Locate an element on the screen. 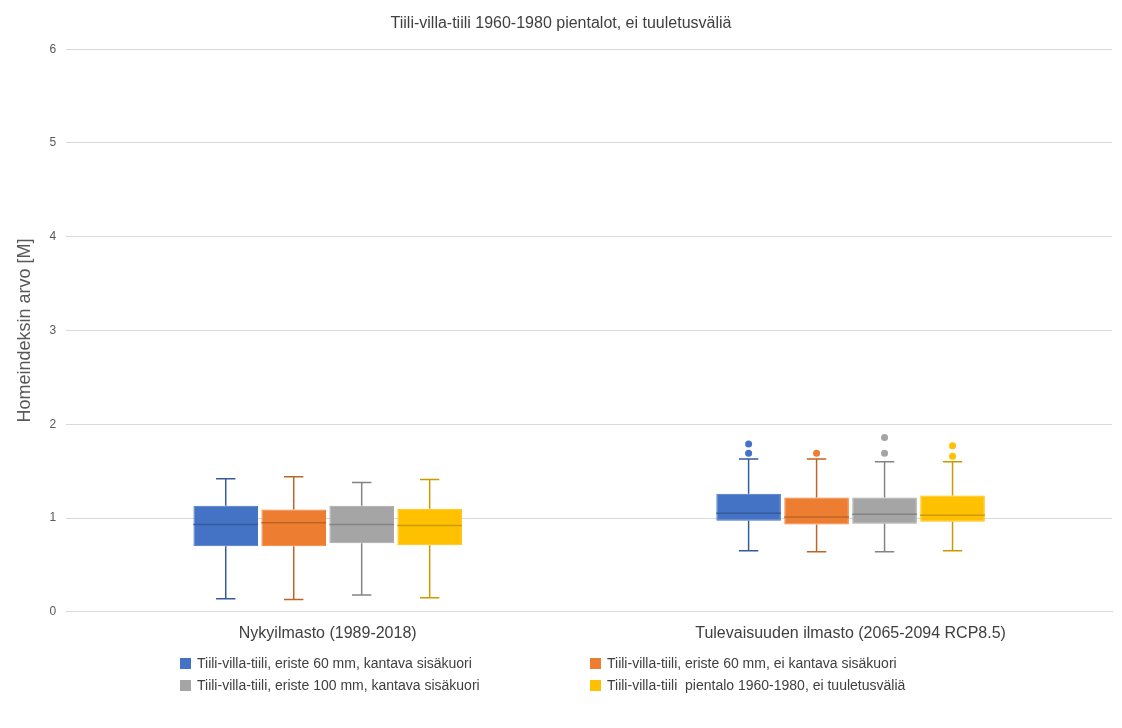 This screenshot has height=728, width=1122. legend-label: Tiili-villa-tiili pientalo 1960-1980, ei tuuletusväliä is located at coordinates (756, 685).